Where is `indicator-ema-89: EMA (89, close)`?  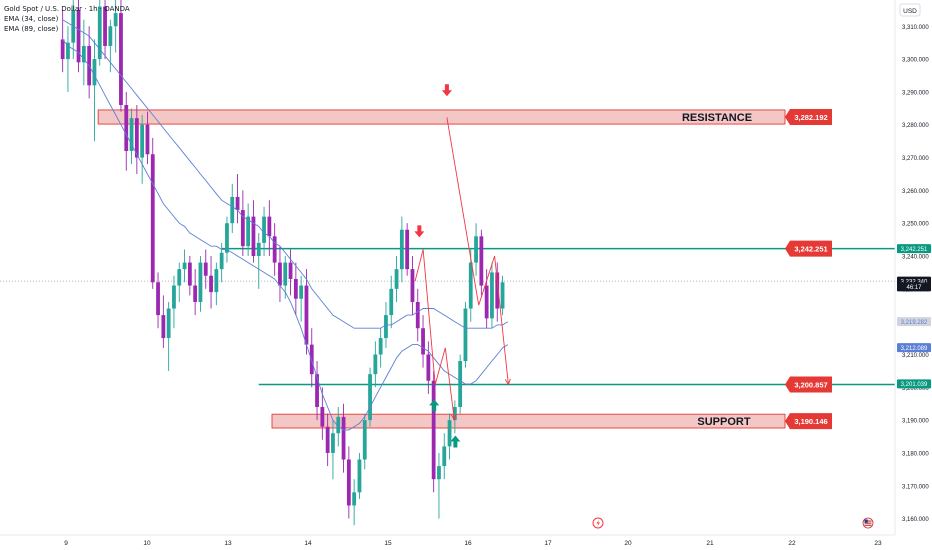
indicator-ema-89: EMA (89, close) is located at coordinates (31, 29).